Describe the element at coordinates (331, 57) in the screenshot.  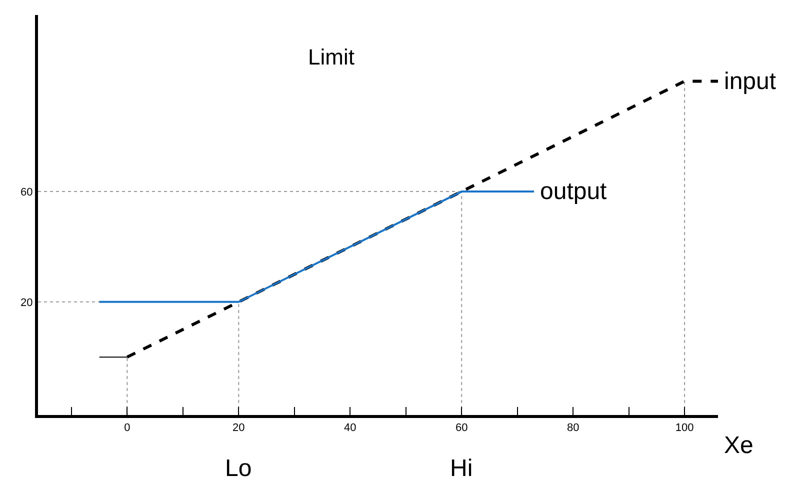
I see `text: Limit` at that location.